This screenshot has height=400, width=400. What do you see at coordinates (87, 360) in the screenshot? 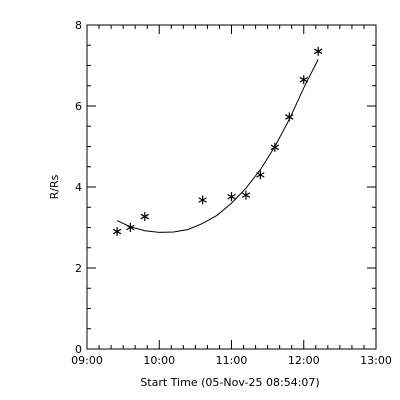
I see `x-tick-label: 09:00` at bounding box center [87, 360].